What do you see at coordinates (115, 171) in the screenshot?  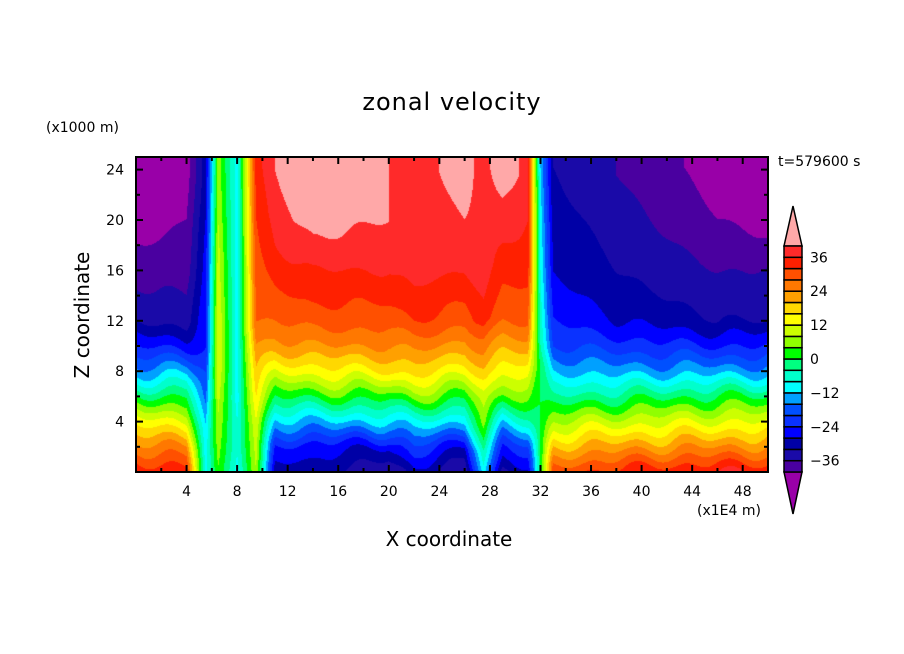 I see `y-tick-label: 24` at bounding box center [115, 171].